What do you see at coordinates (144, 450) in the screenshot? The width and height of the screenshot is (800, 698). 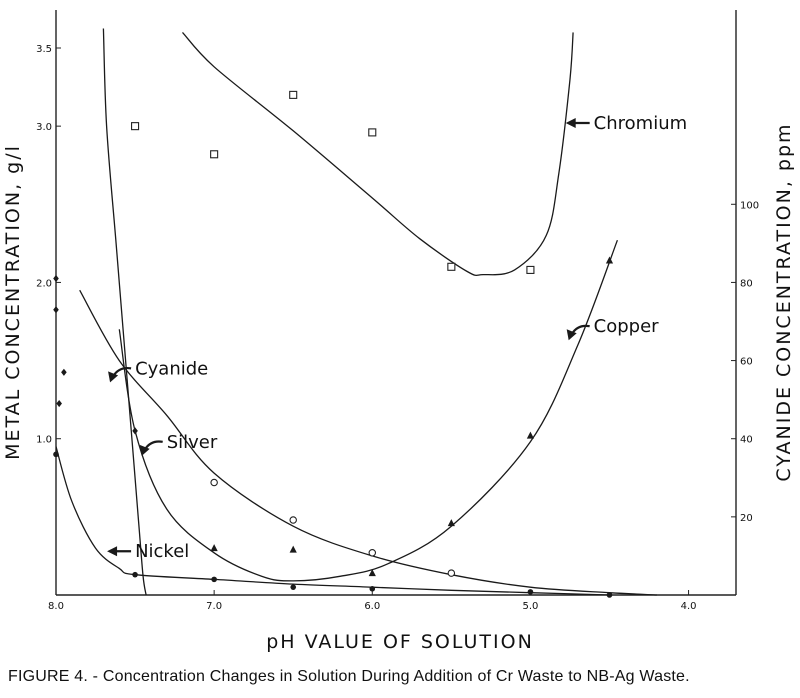 I see `silver-label-arrowhead` at bounding box center [144, 450].